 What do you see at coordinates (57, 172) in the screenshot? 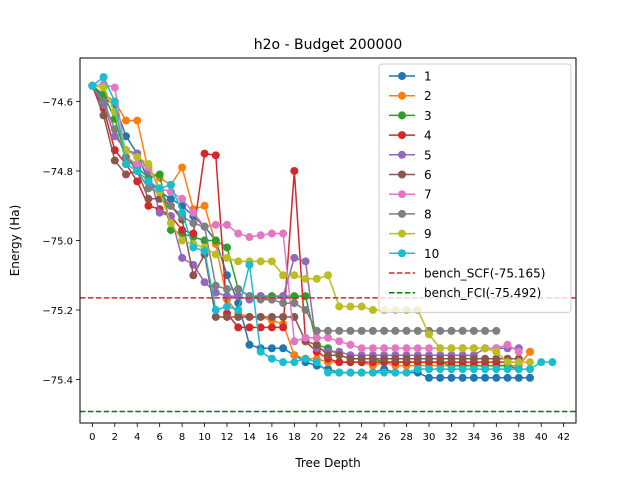
I see `y-tick-label-1: −74.8` at bounding box center [57, 172].